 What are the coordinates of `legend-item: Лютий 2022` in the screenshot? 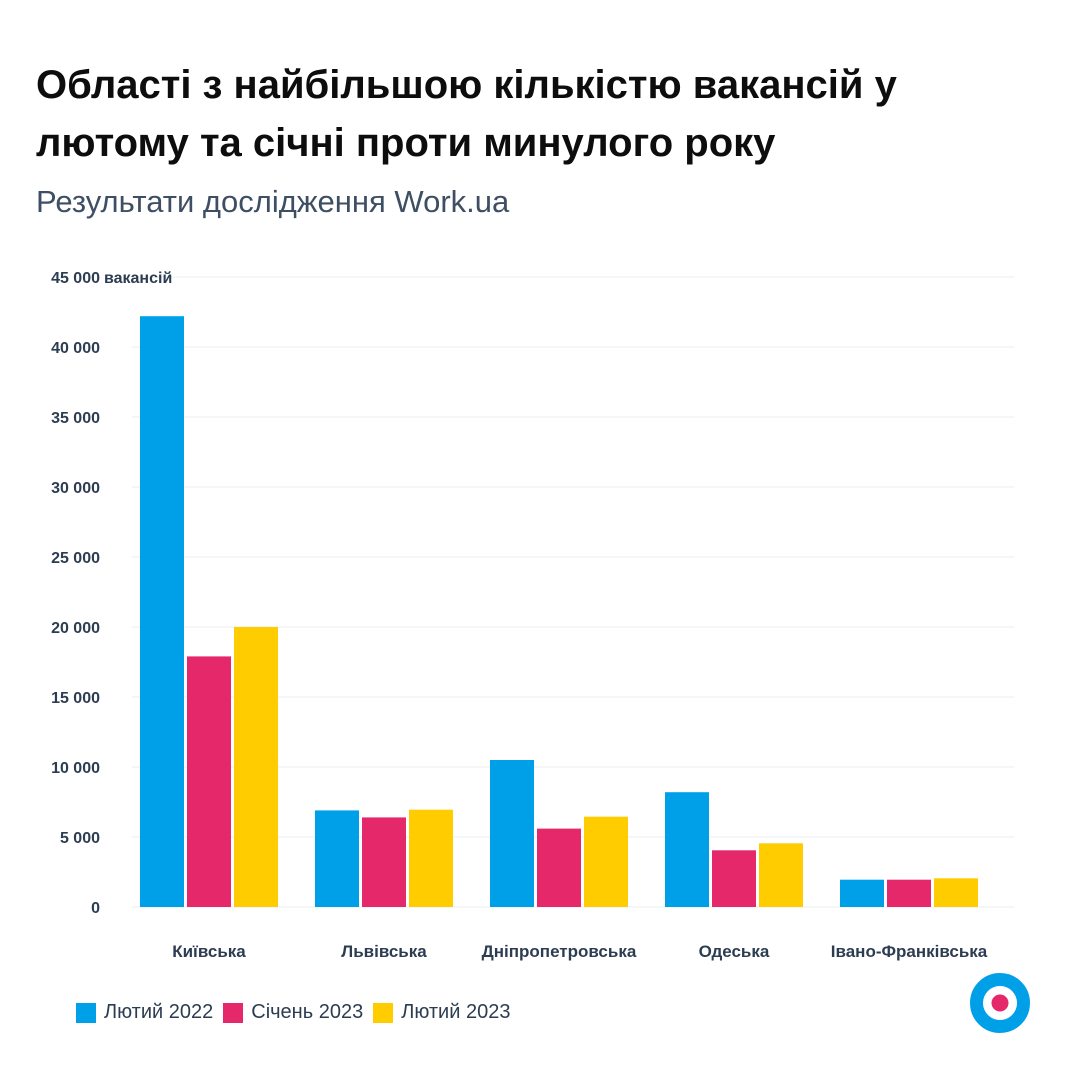 It's located at (144, 1012).